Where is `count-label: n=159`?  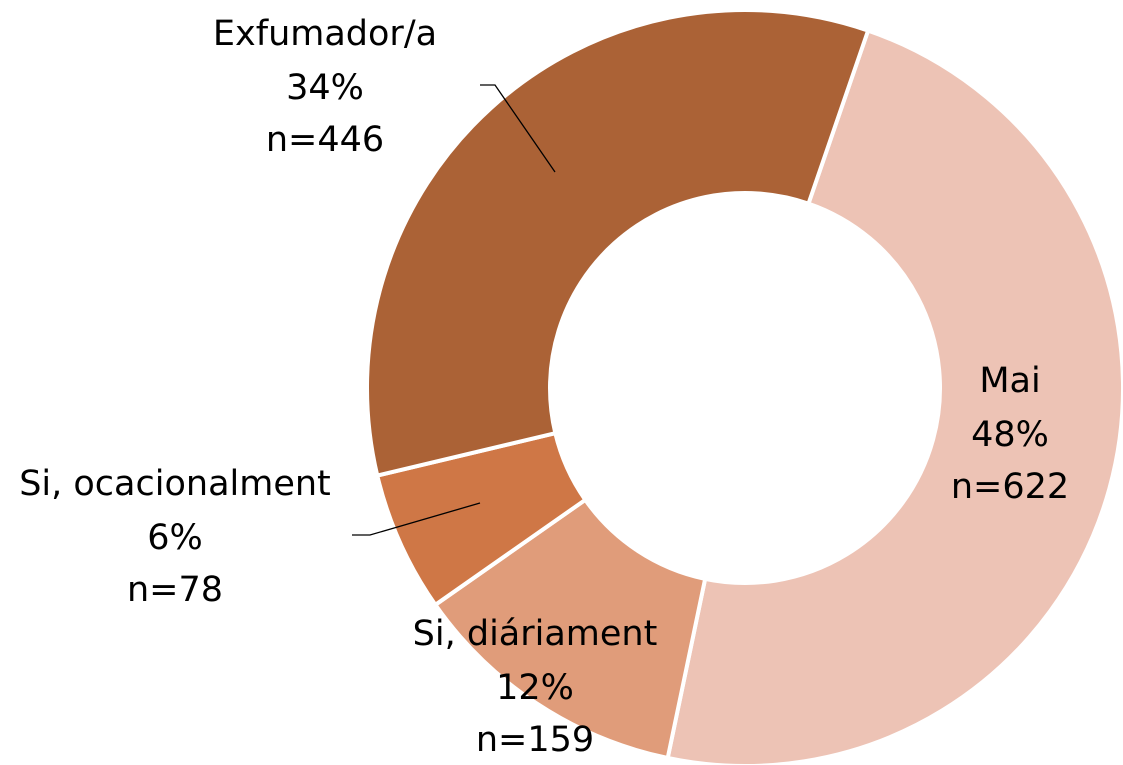 count-label: n=159 is located at coordinates (535, 740).